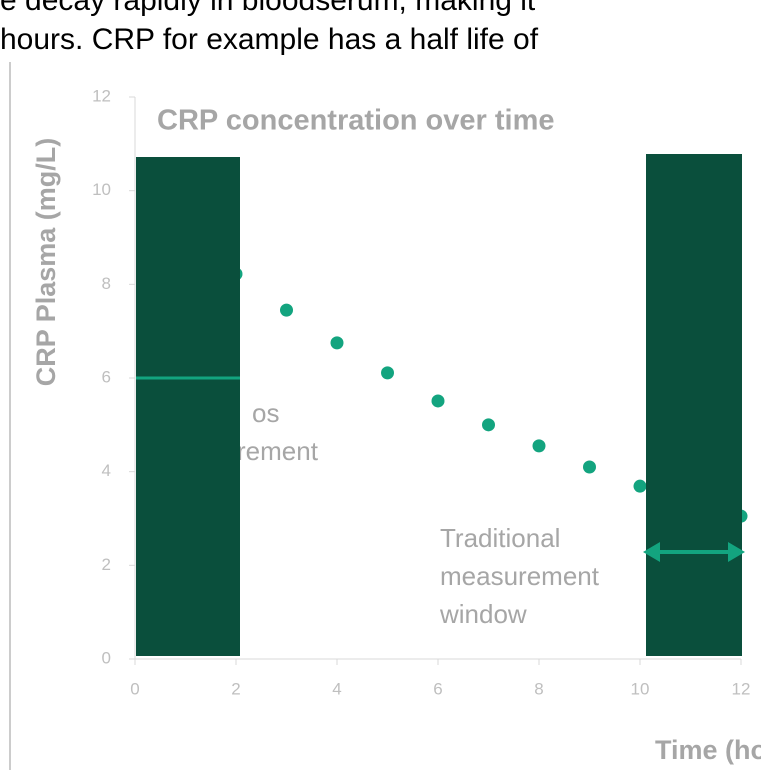 The width and height of the screenshot is (761, 770). What do you see at coordinates (106, 564) in the screenshot?
I see `y-tick-label: 2` at bounding box center [106, 564].